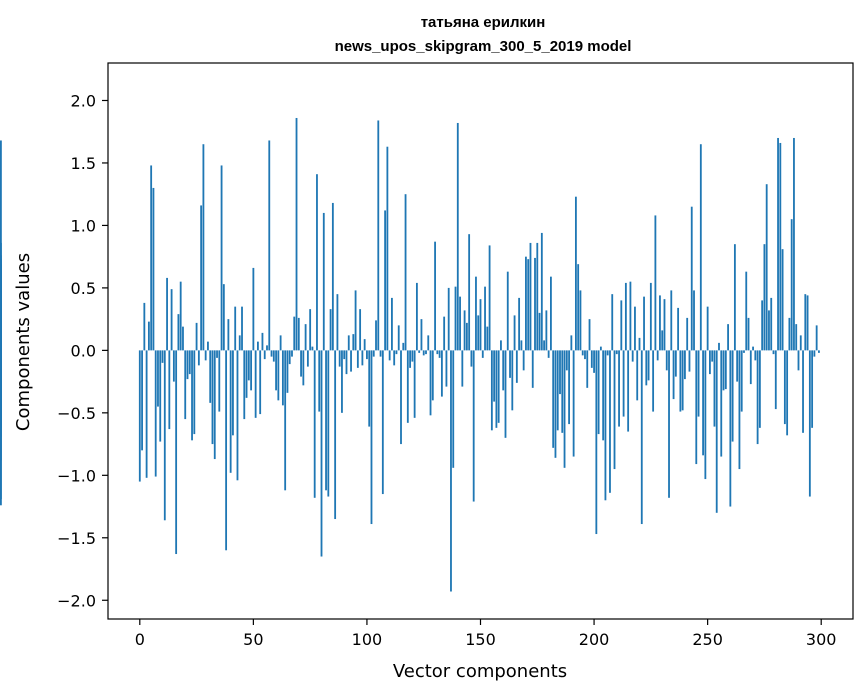 The width and height of the screenshot is (867, 696). Describe the element at coordinates (83, 350) in the screenshot. I see `y-tick-label: 0.0` at that location.